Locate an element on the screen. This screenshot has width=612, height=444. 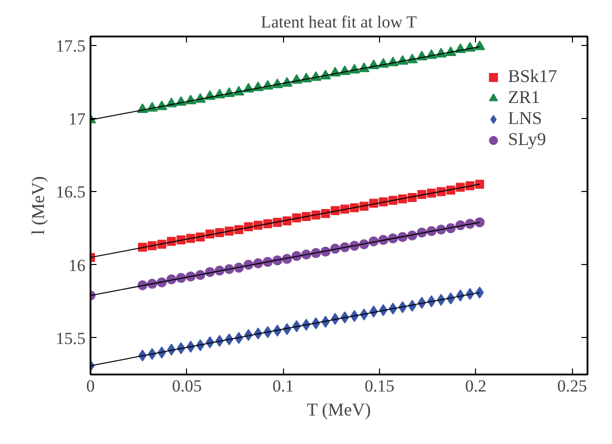
legend-label: ZR1 is located at coordinates (524, 97).